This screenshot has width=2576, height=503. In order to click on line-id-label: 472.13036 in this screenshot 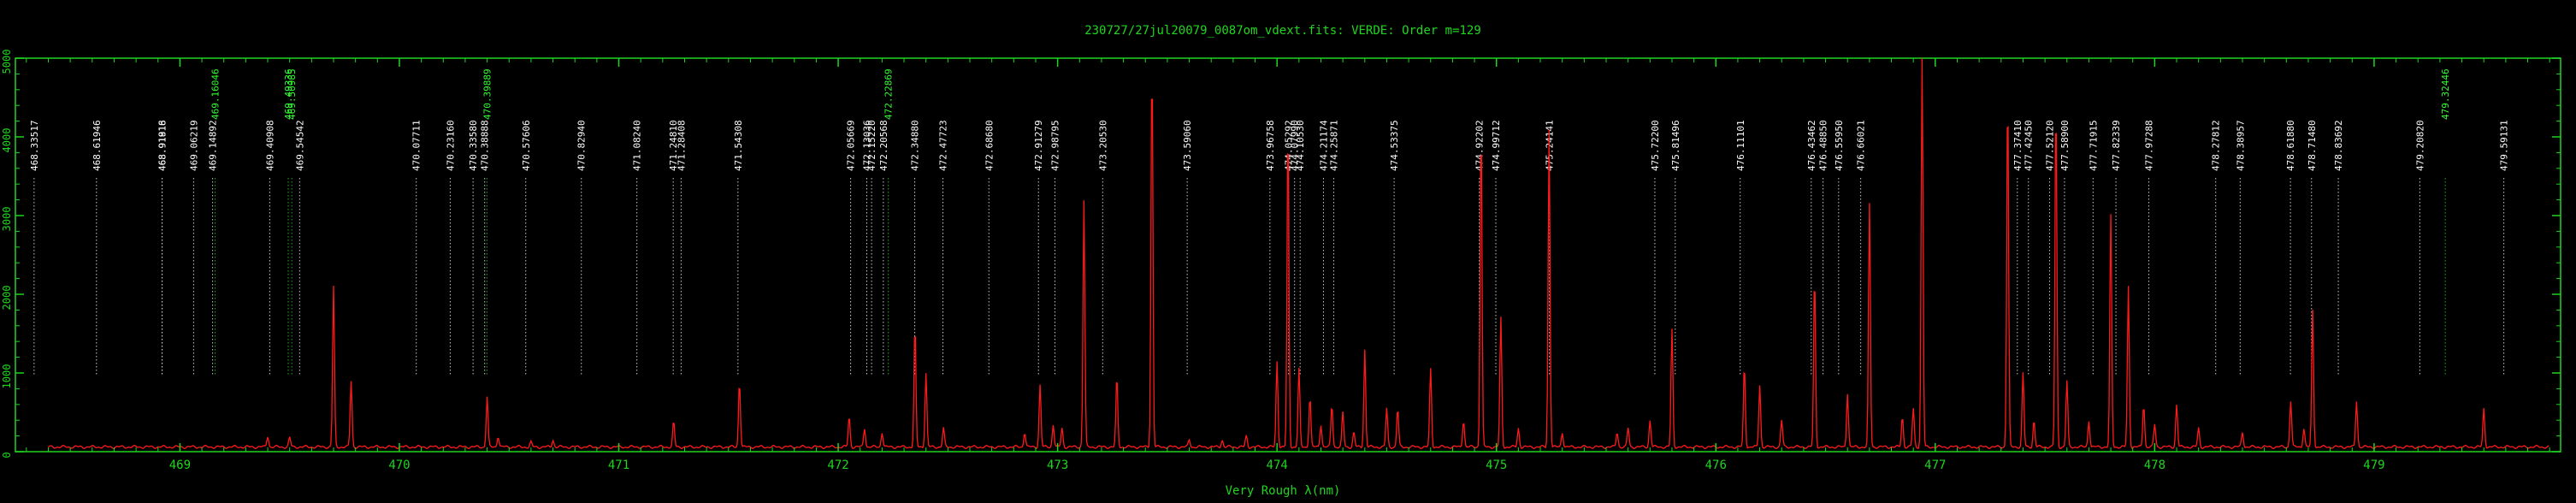, I will do `click(867, 146)`.